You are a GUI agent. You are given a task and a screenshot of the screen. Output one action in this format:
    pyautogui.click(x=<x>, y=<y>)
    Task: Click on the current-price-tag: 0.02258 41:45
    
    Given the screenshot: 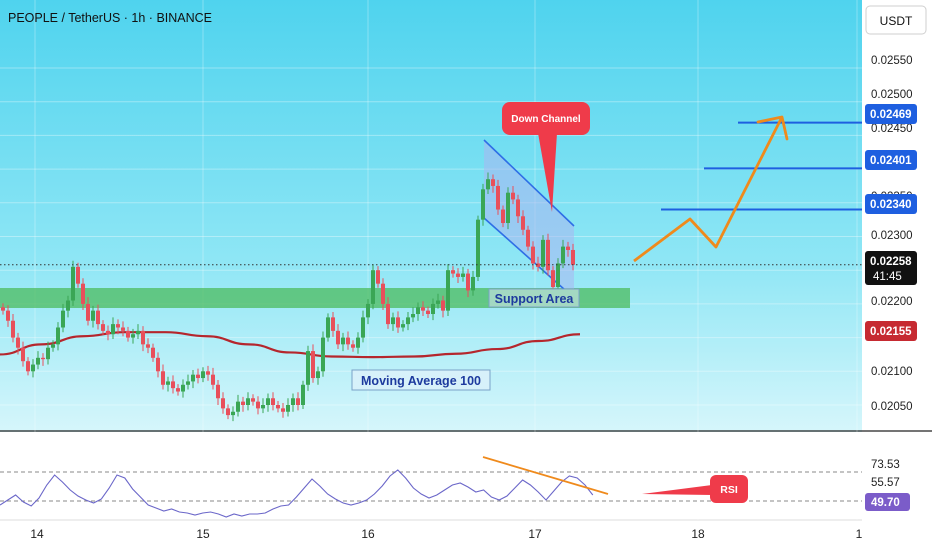 What is the action you would take?
    pyautogui.click(x=891, y=268)
    